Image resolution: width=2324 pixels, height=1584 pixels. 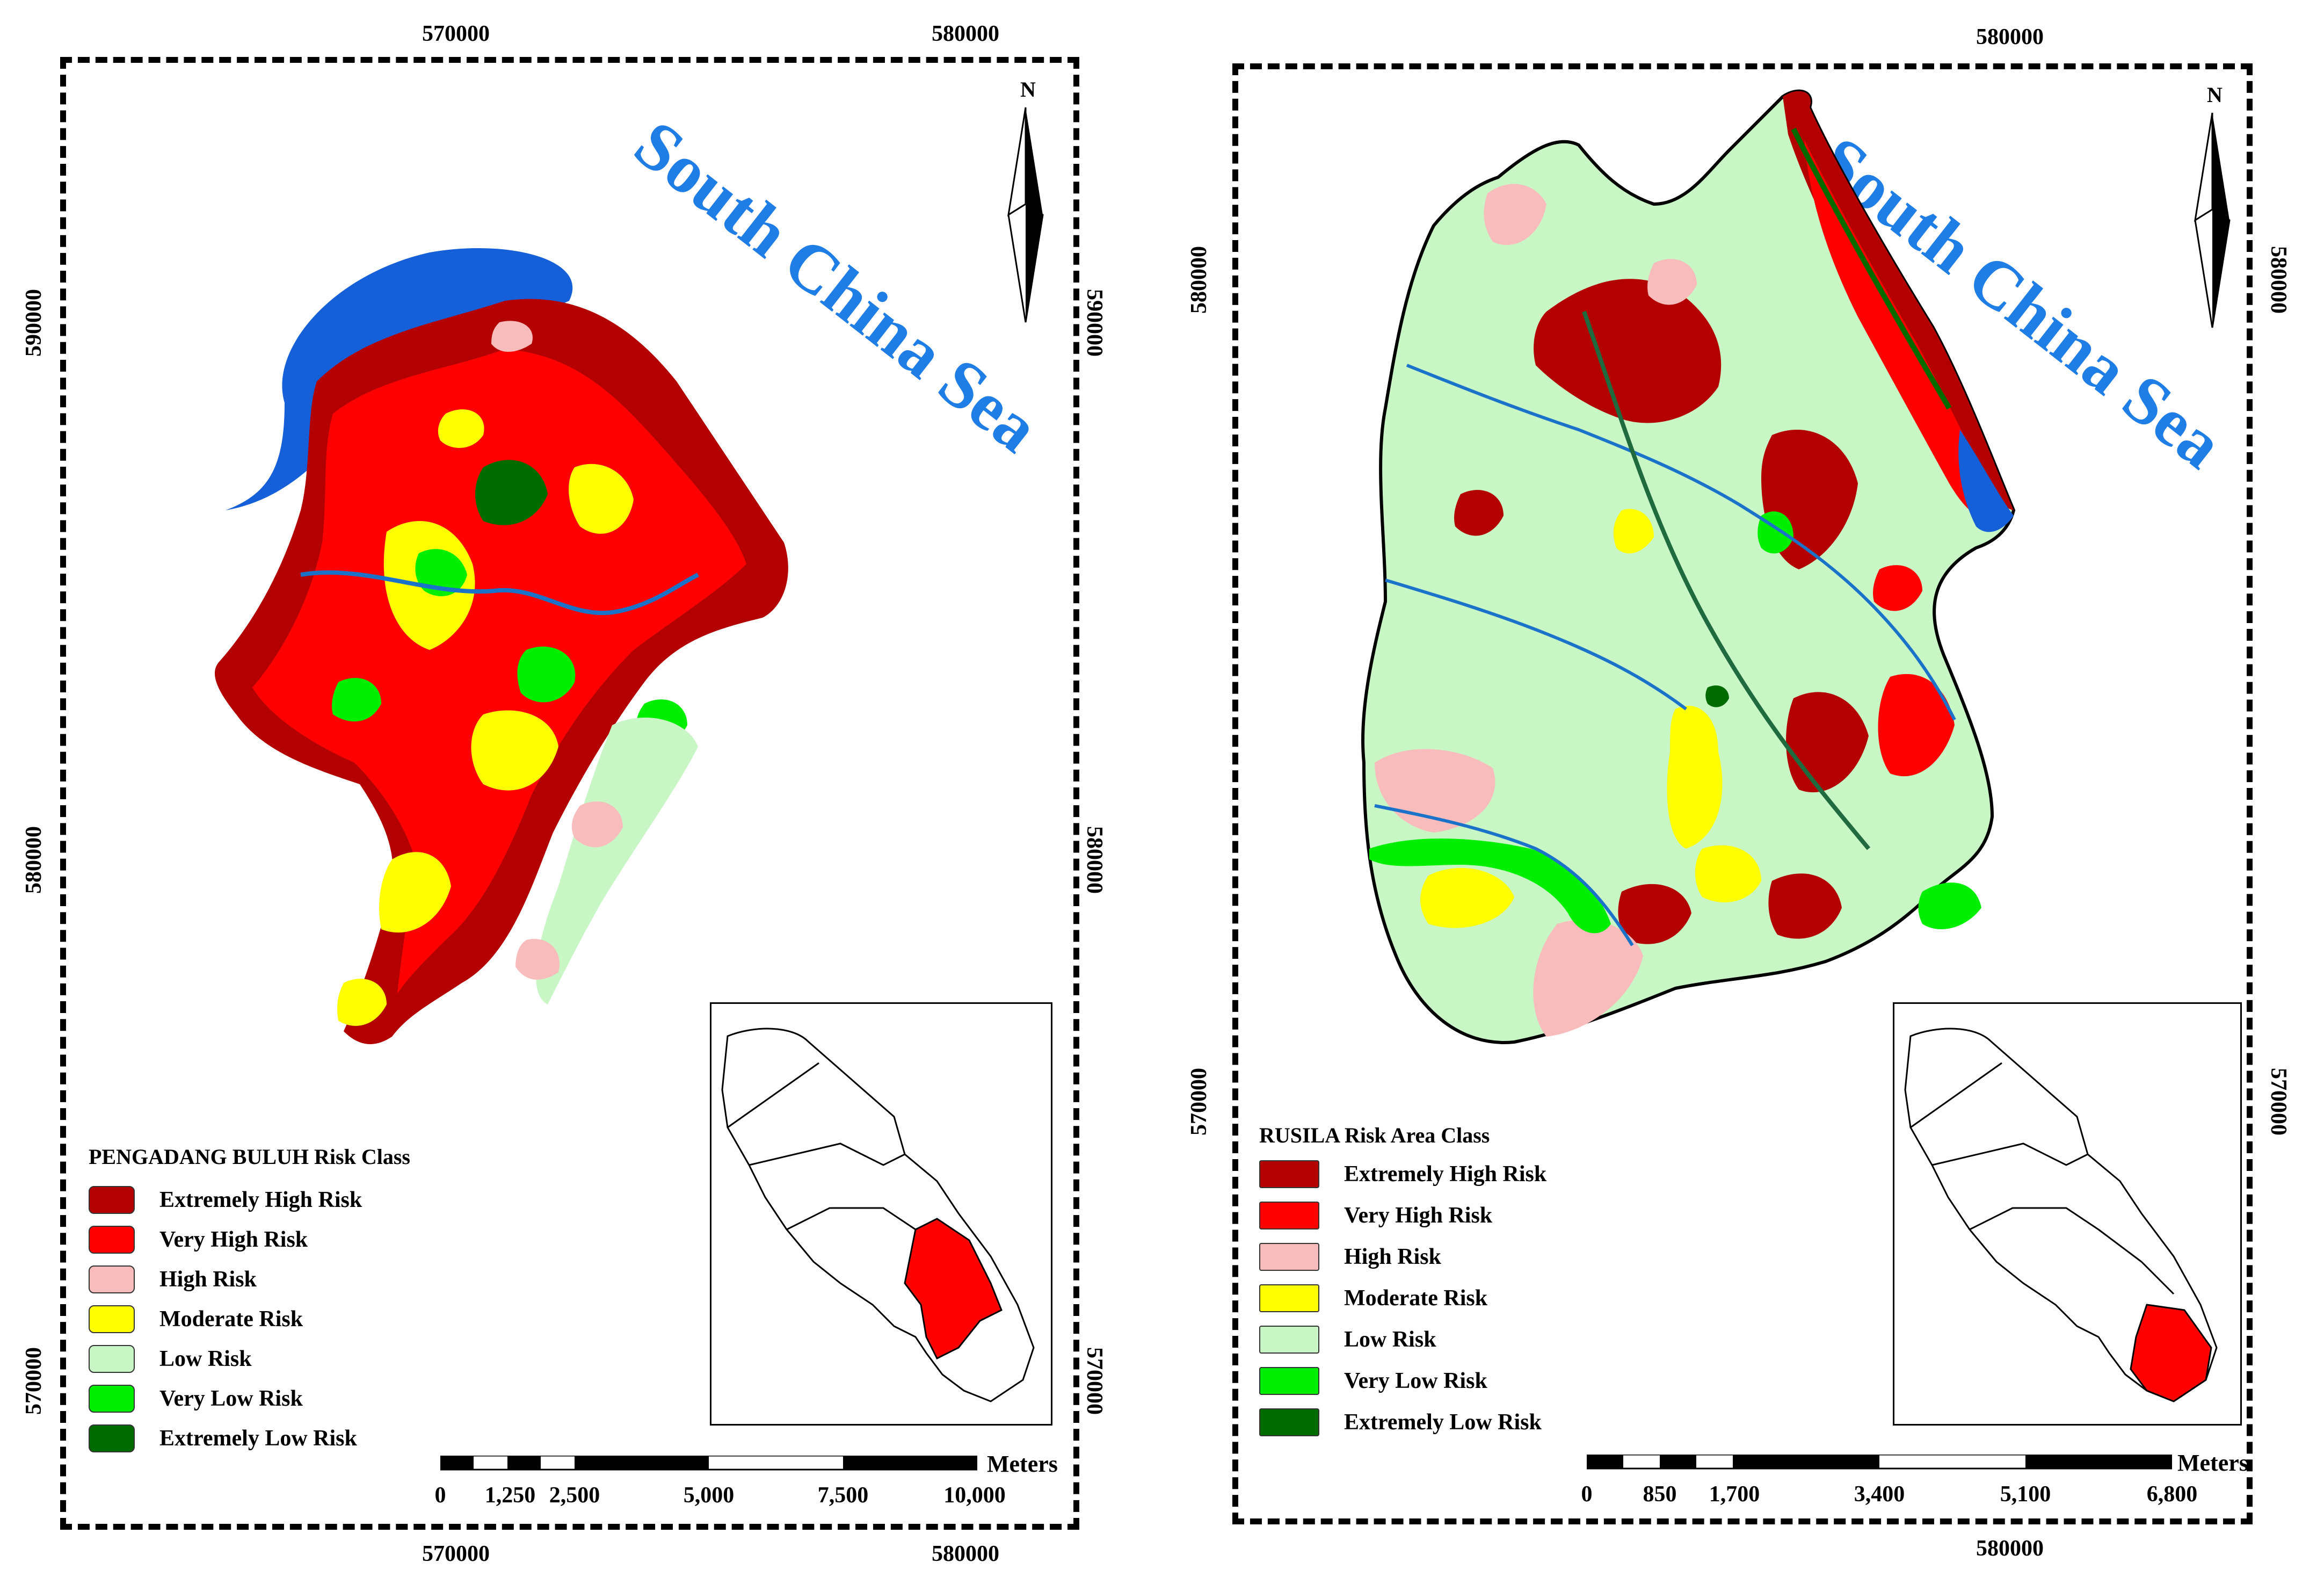 I want to click on right-legend-item: Moderate Risk, so click(x=1373, y=1298).